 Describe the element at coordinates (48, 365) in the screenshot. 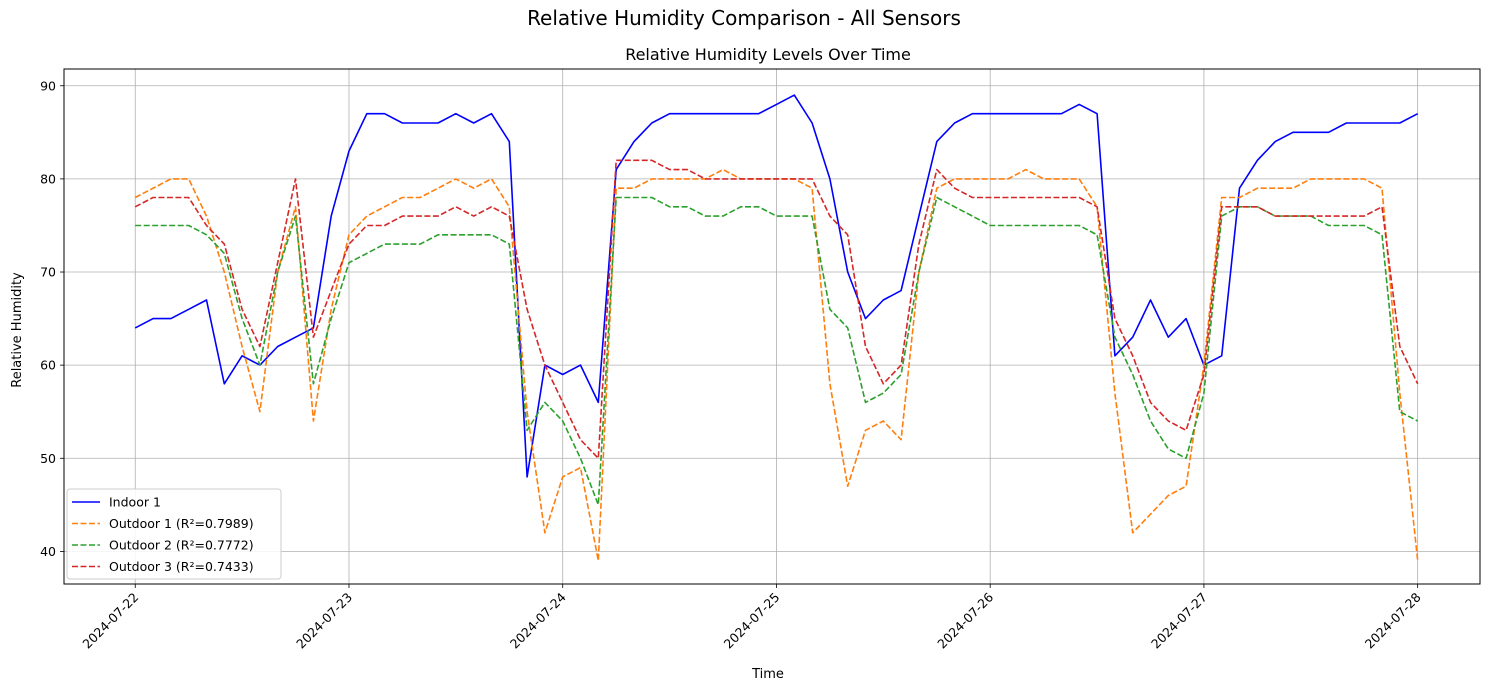

I see `y-tick-label: 60` at that location.